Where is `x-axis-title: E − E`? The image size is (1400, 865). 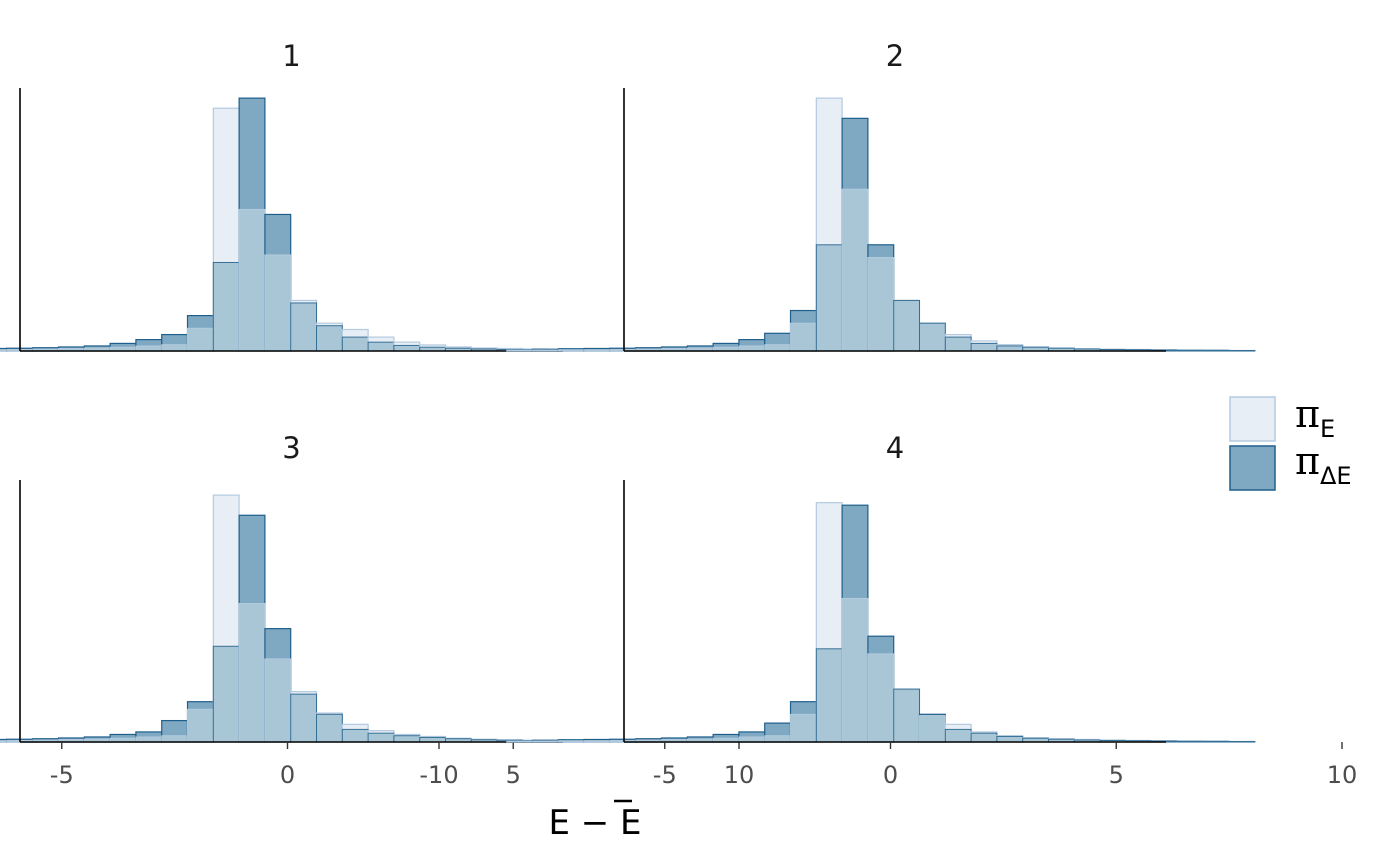 x-axis-title: E − E is located at coordinates (595, 821).